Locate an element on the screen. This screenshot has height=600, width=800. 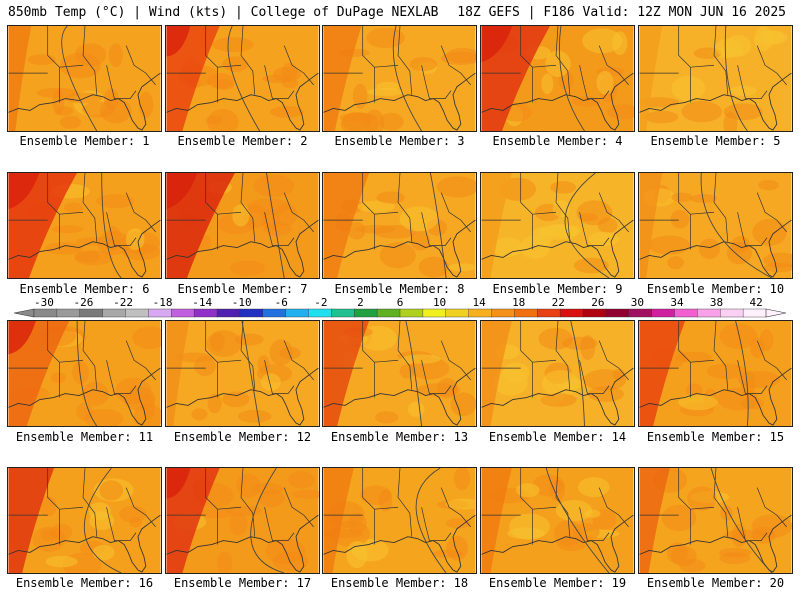
ensemble-member-label: Ensemble Member: 16 is located at coordinates (84, 583).